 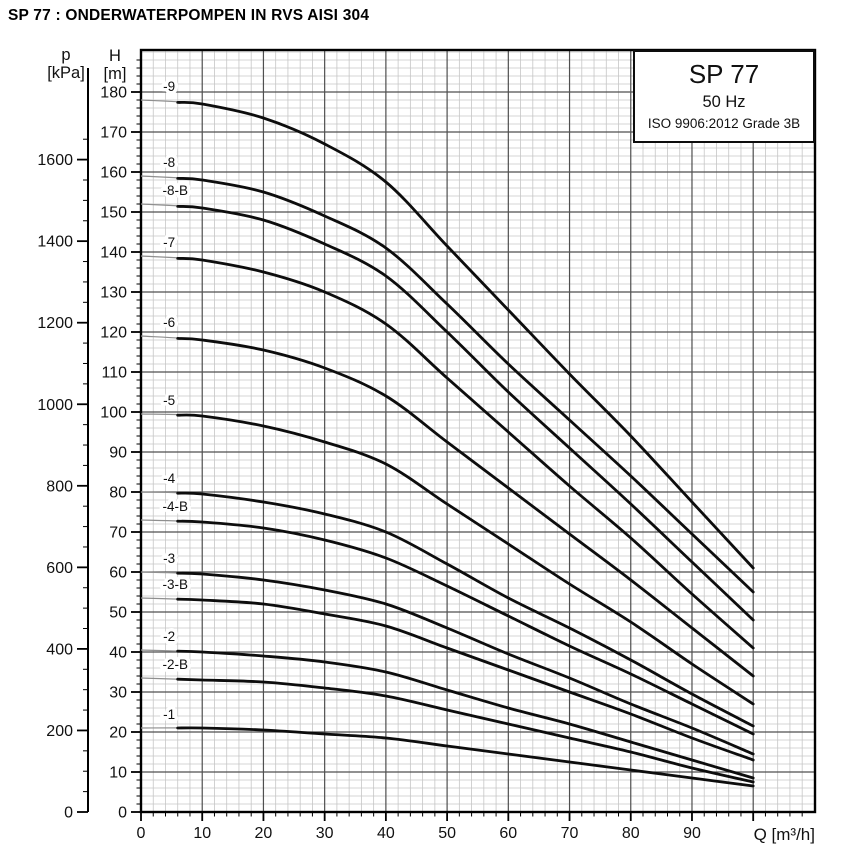 What do you see at coordinates (169, 714) in the screenshot?
I see `curve-label--1: -1` at bounding box center [169, 714].